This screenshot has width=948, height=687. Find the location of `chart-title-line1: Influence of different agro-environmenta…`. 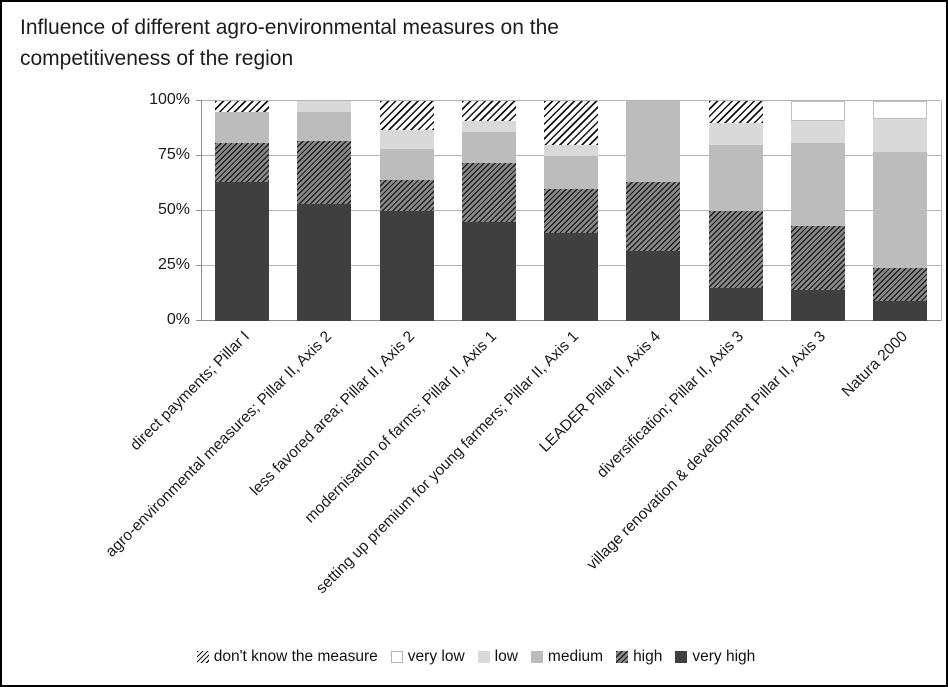

chart-title-line1: Influence of different agro-environmenta… is located at coordinates (289, 27).